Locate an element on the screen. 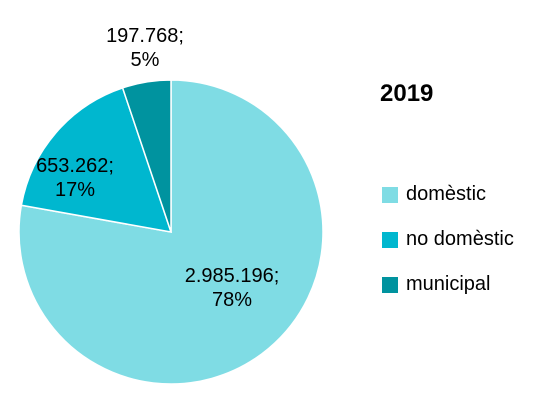 Image resolution: width=556 pixels, height=415 pixels. data-label-non-domestic-value: 653.262; is located at coordinates (75, 166).